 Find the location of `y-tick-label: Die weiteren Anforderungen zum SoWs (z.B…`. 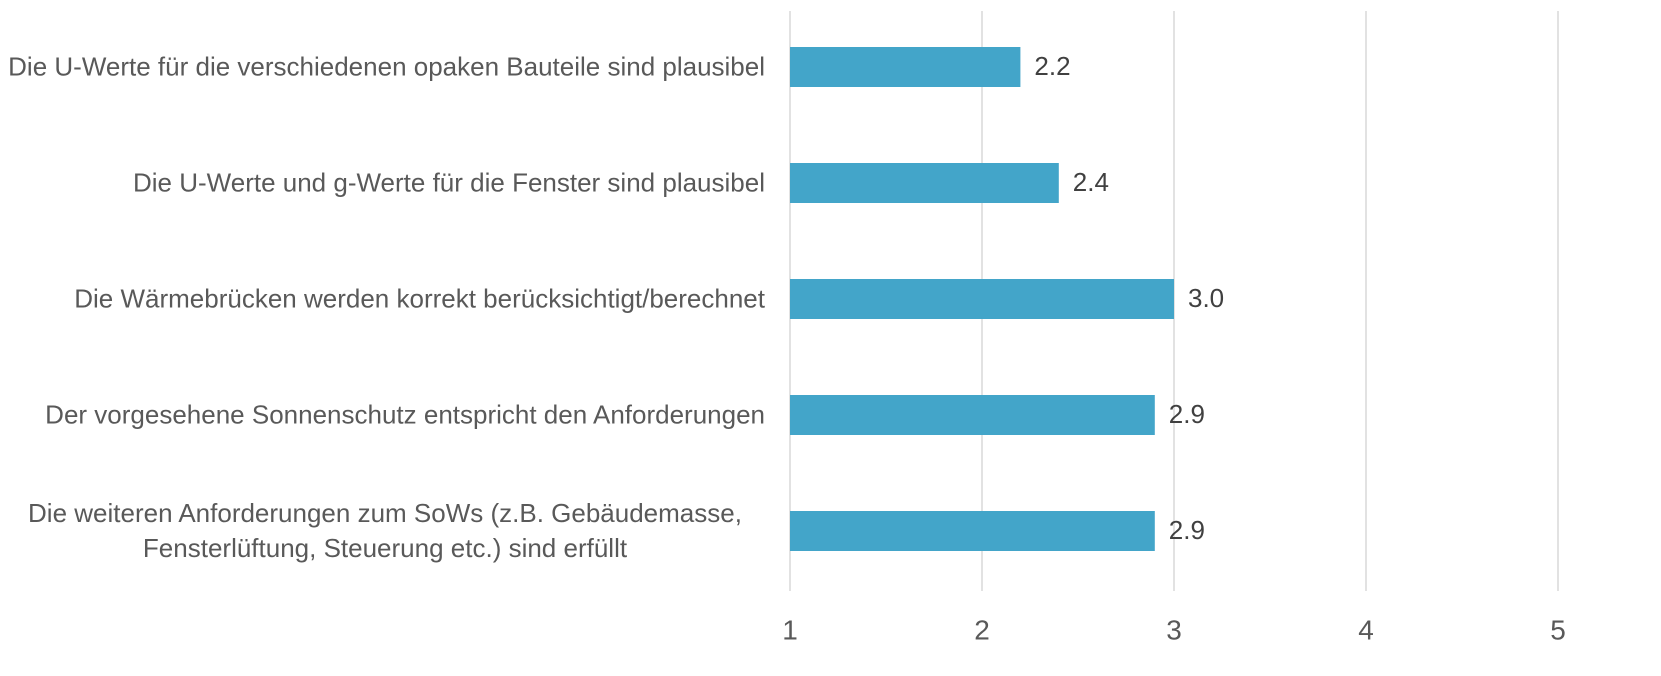

y-tick-label: Die weiteren Anforderungen zum SoWs (z.B… is located at coordinates (385, 530).